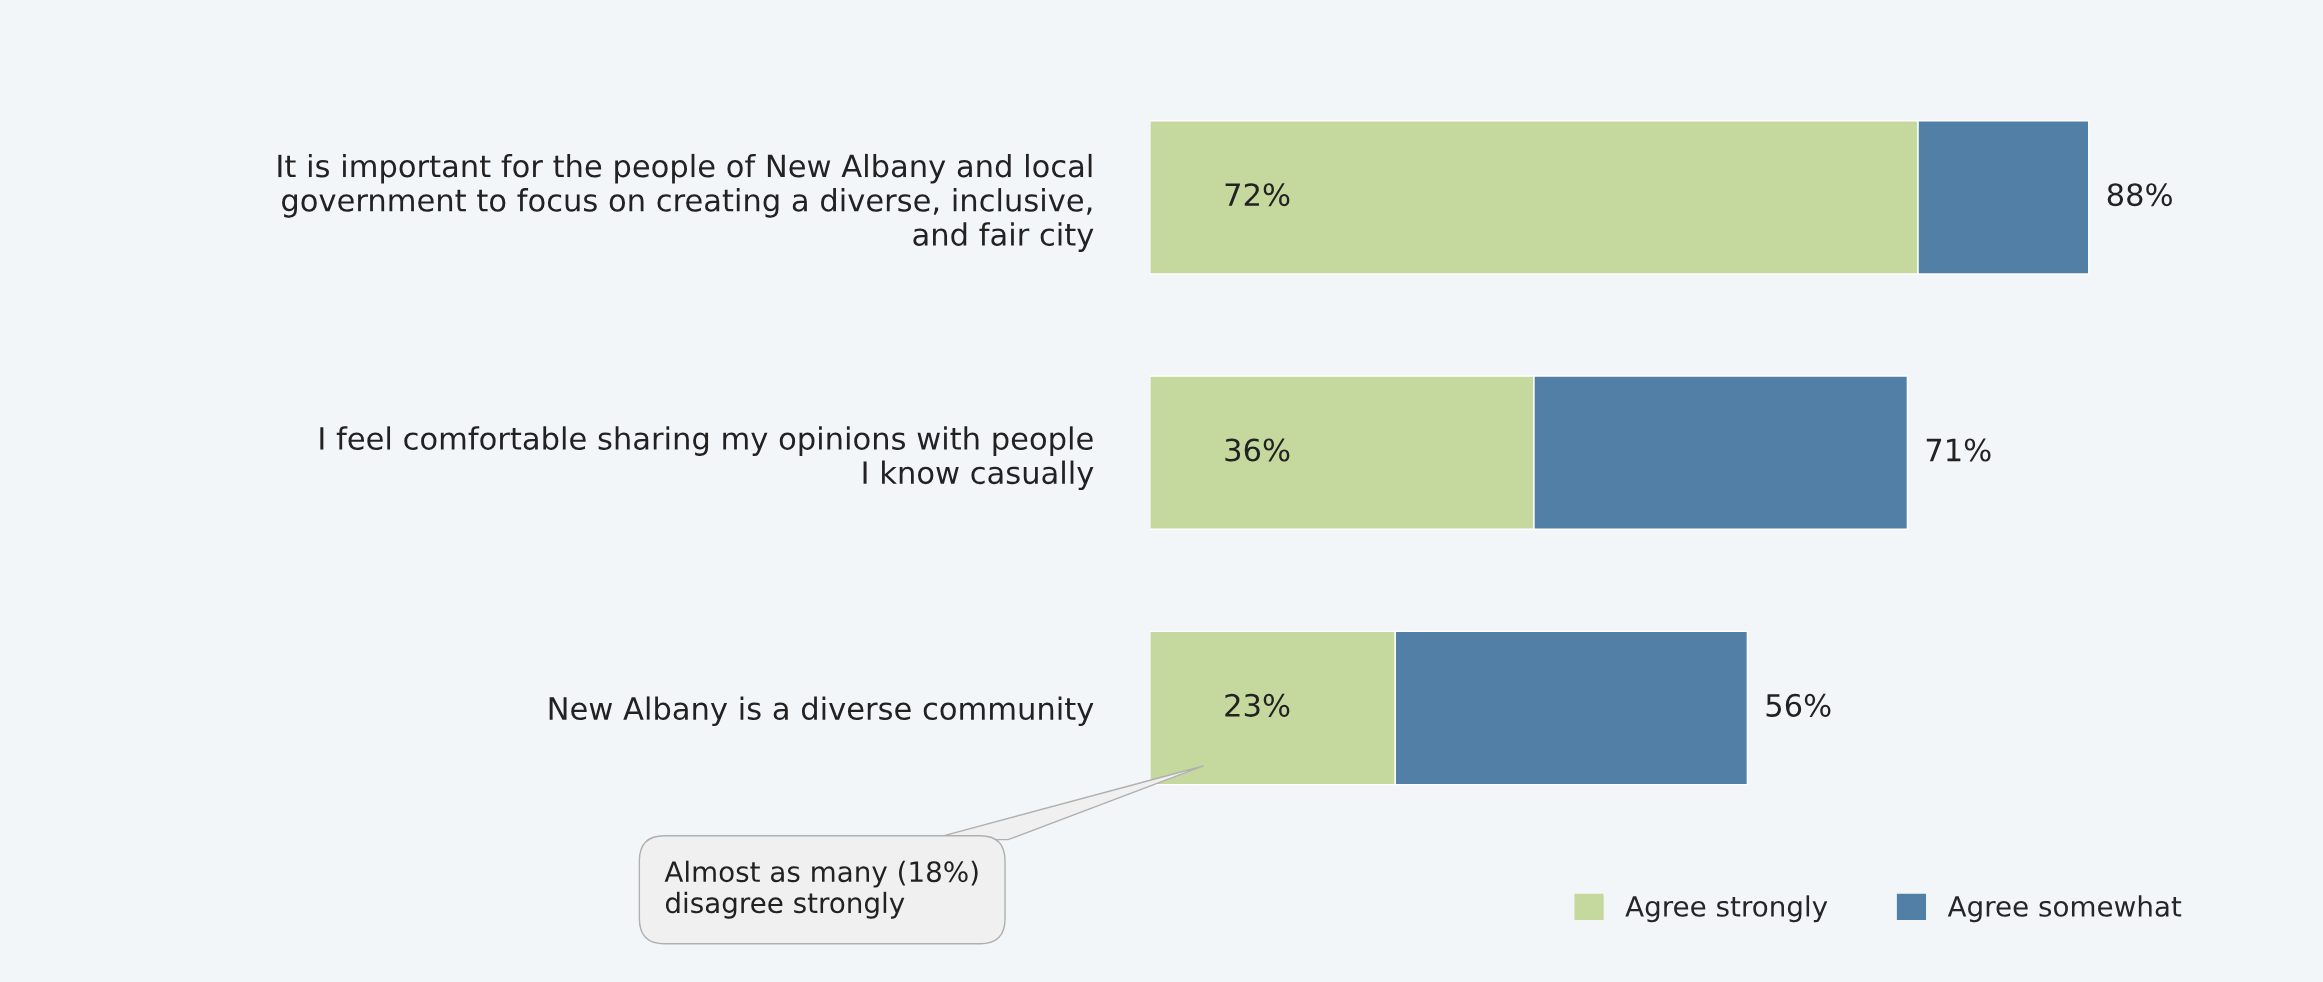  What do you see at coordinates (1257, 705) in the screenshot?
I see `data-label: 23%` at bounding box center [1257, 705].